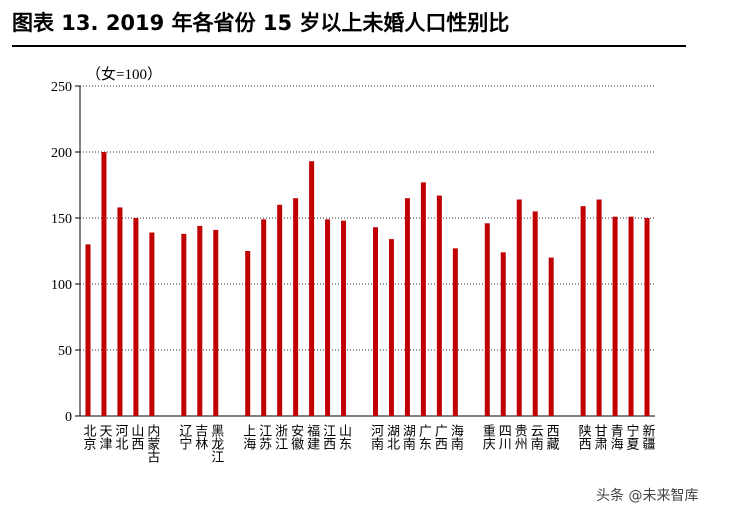 The width and height of the screenshot is (748, 518). Describe the element at coordinates (647, 495) in the screenshot. I see `watermark: 头条 @未来智库` at that location.